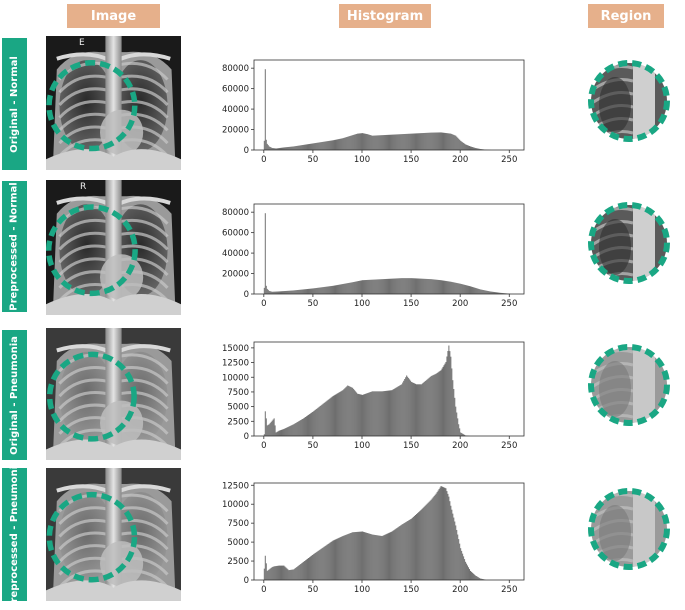  What do you see at coordinates (263, 589) in the screenshot?
I see `x-tick-label: 0` at bounding box center [263, 589].